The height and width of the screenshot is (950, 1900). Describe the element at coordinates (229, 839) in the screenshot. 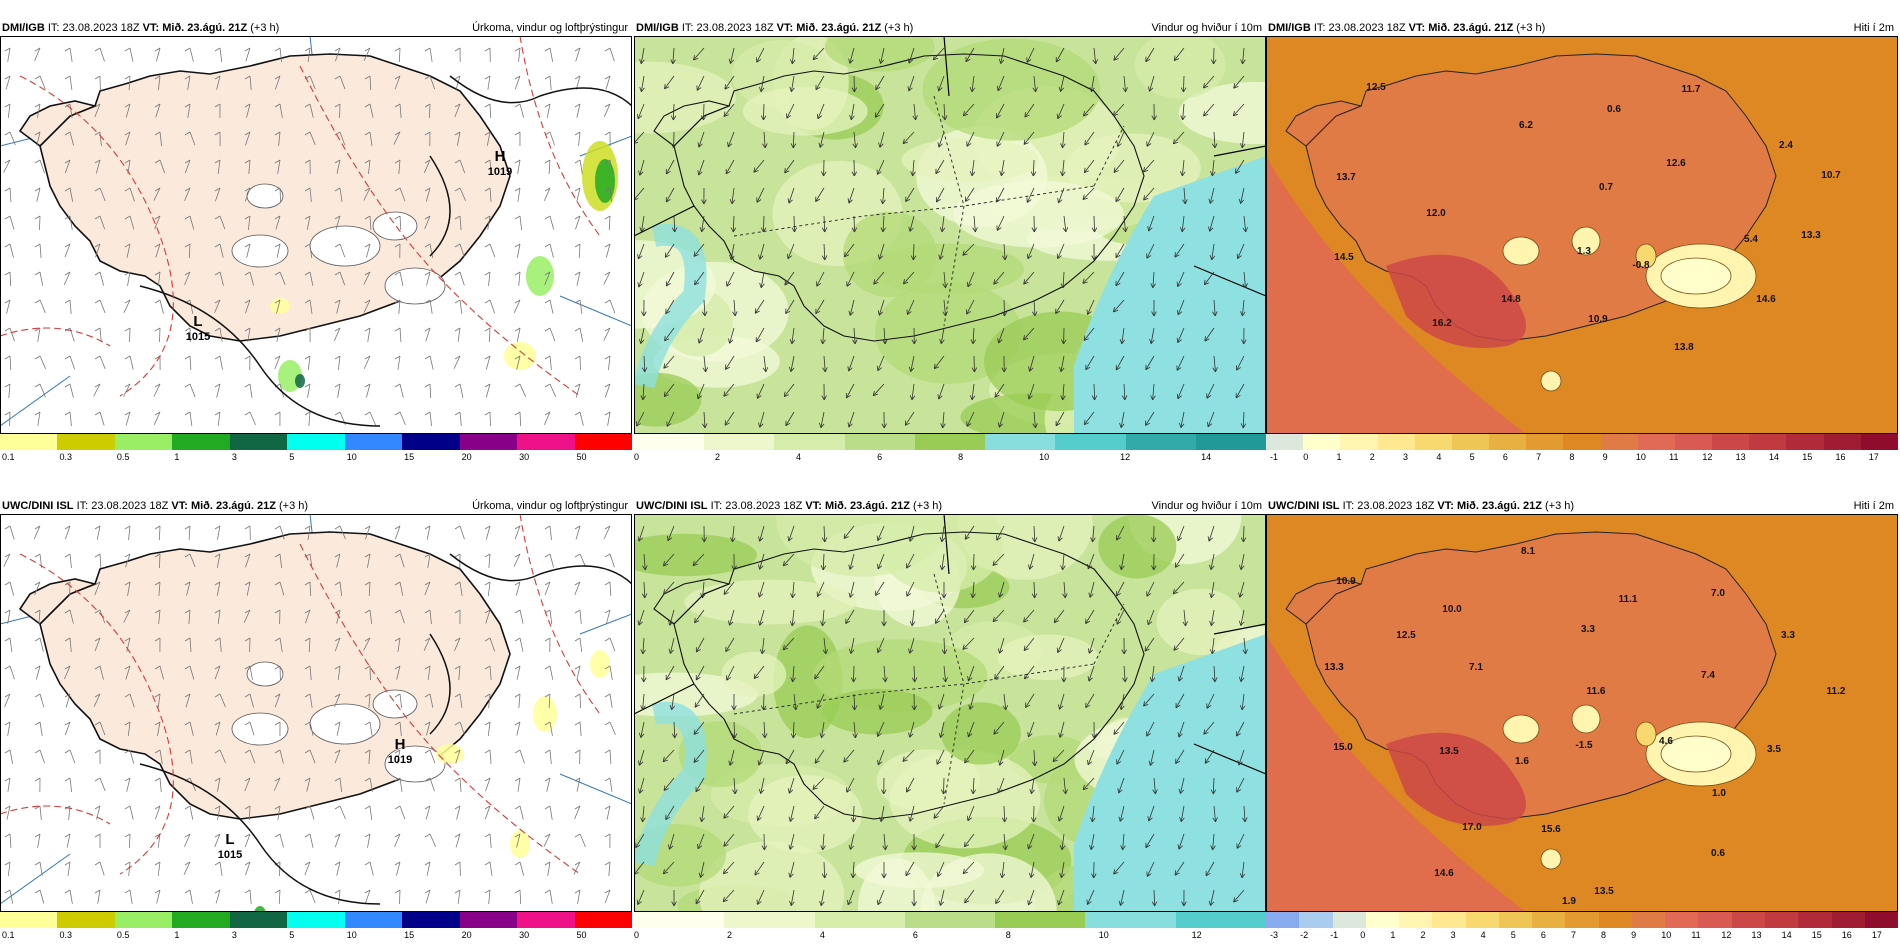

I see `low-pressure-letter: L` at that location.